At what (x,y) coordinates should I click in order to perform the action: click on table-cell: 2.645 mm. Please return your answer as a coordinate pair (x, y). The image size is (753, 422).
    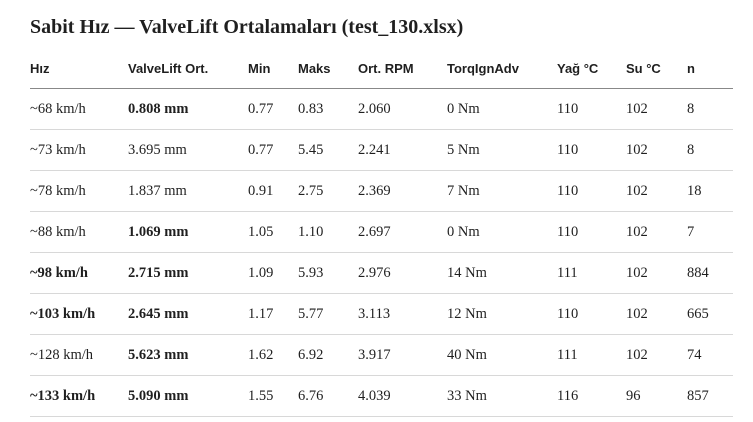
    Looking at the image, I should click on (188, 314).